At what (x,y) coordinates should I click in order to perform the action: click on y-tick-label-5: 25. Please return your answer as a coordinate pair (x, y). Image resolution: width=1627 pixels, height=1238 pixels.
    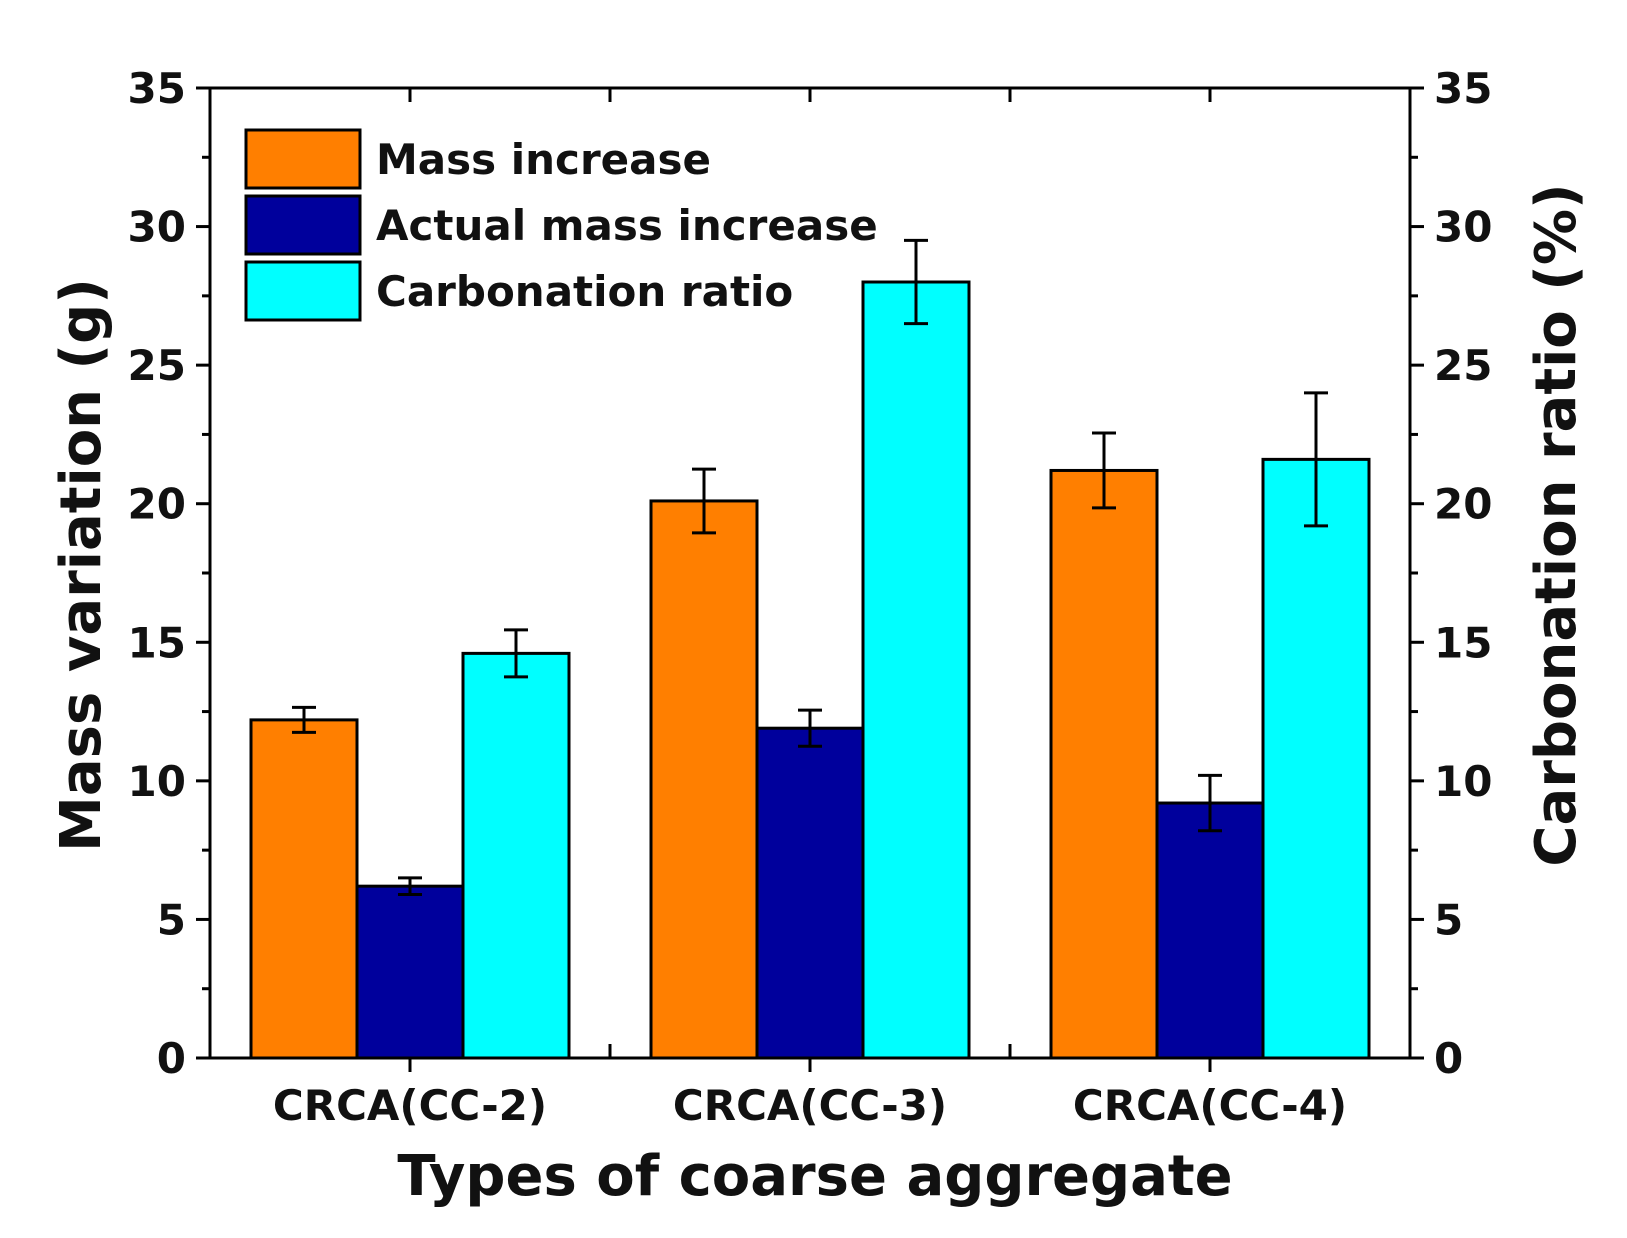
    Looking at the image, I should click on (157, 365).